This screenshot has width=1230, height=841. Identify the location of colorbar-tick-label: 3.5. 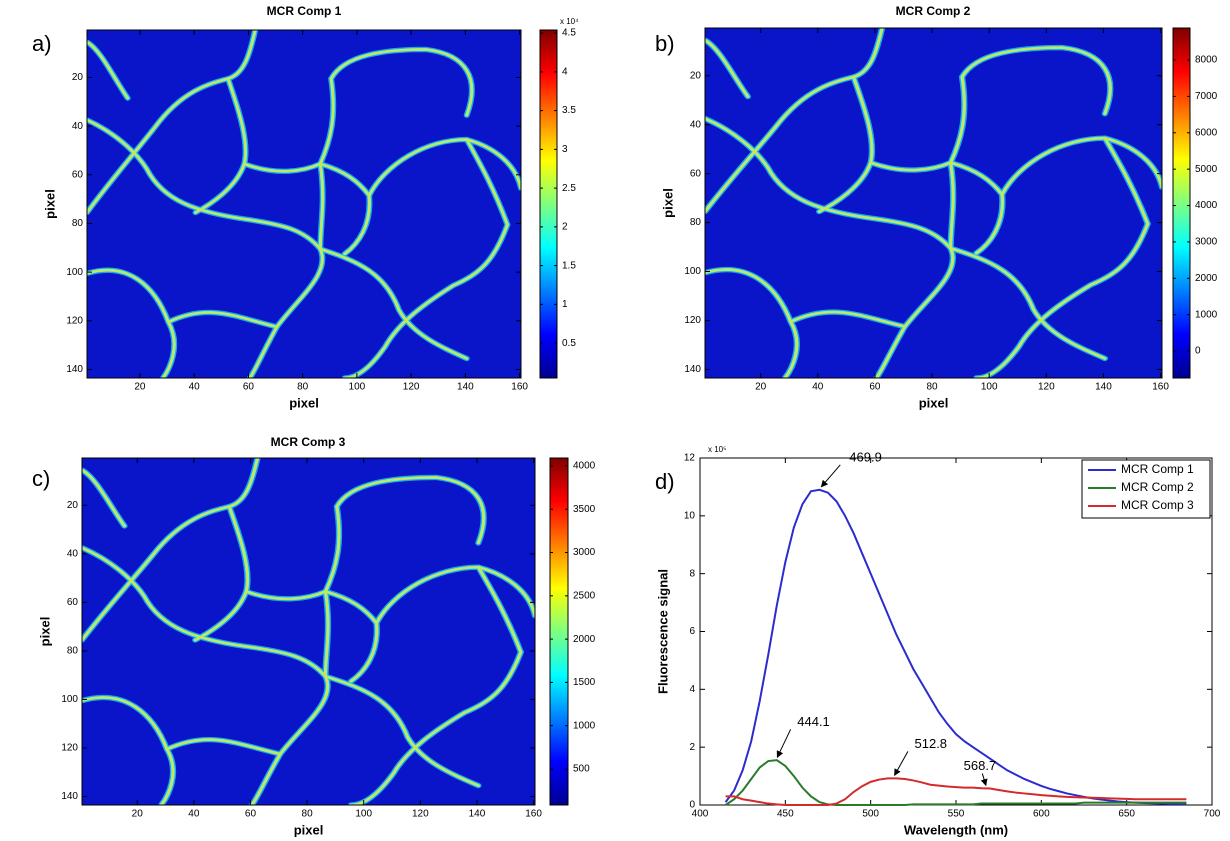
(569, 110).